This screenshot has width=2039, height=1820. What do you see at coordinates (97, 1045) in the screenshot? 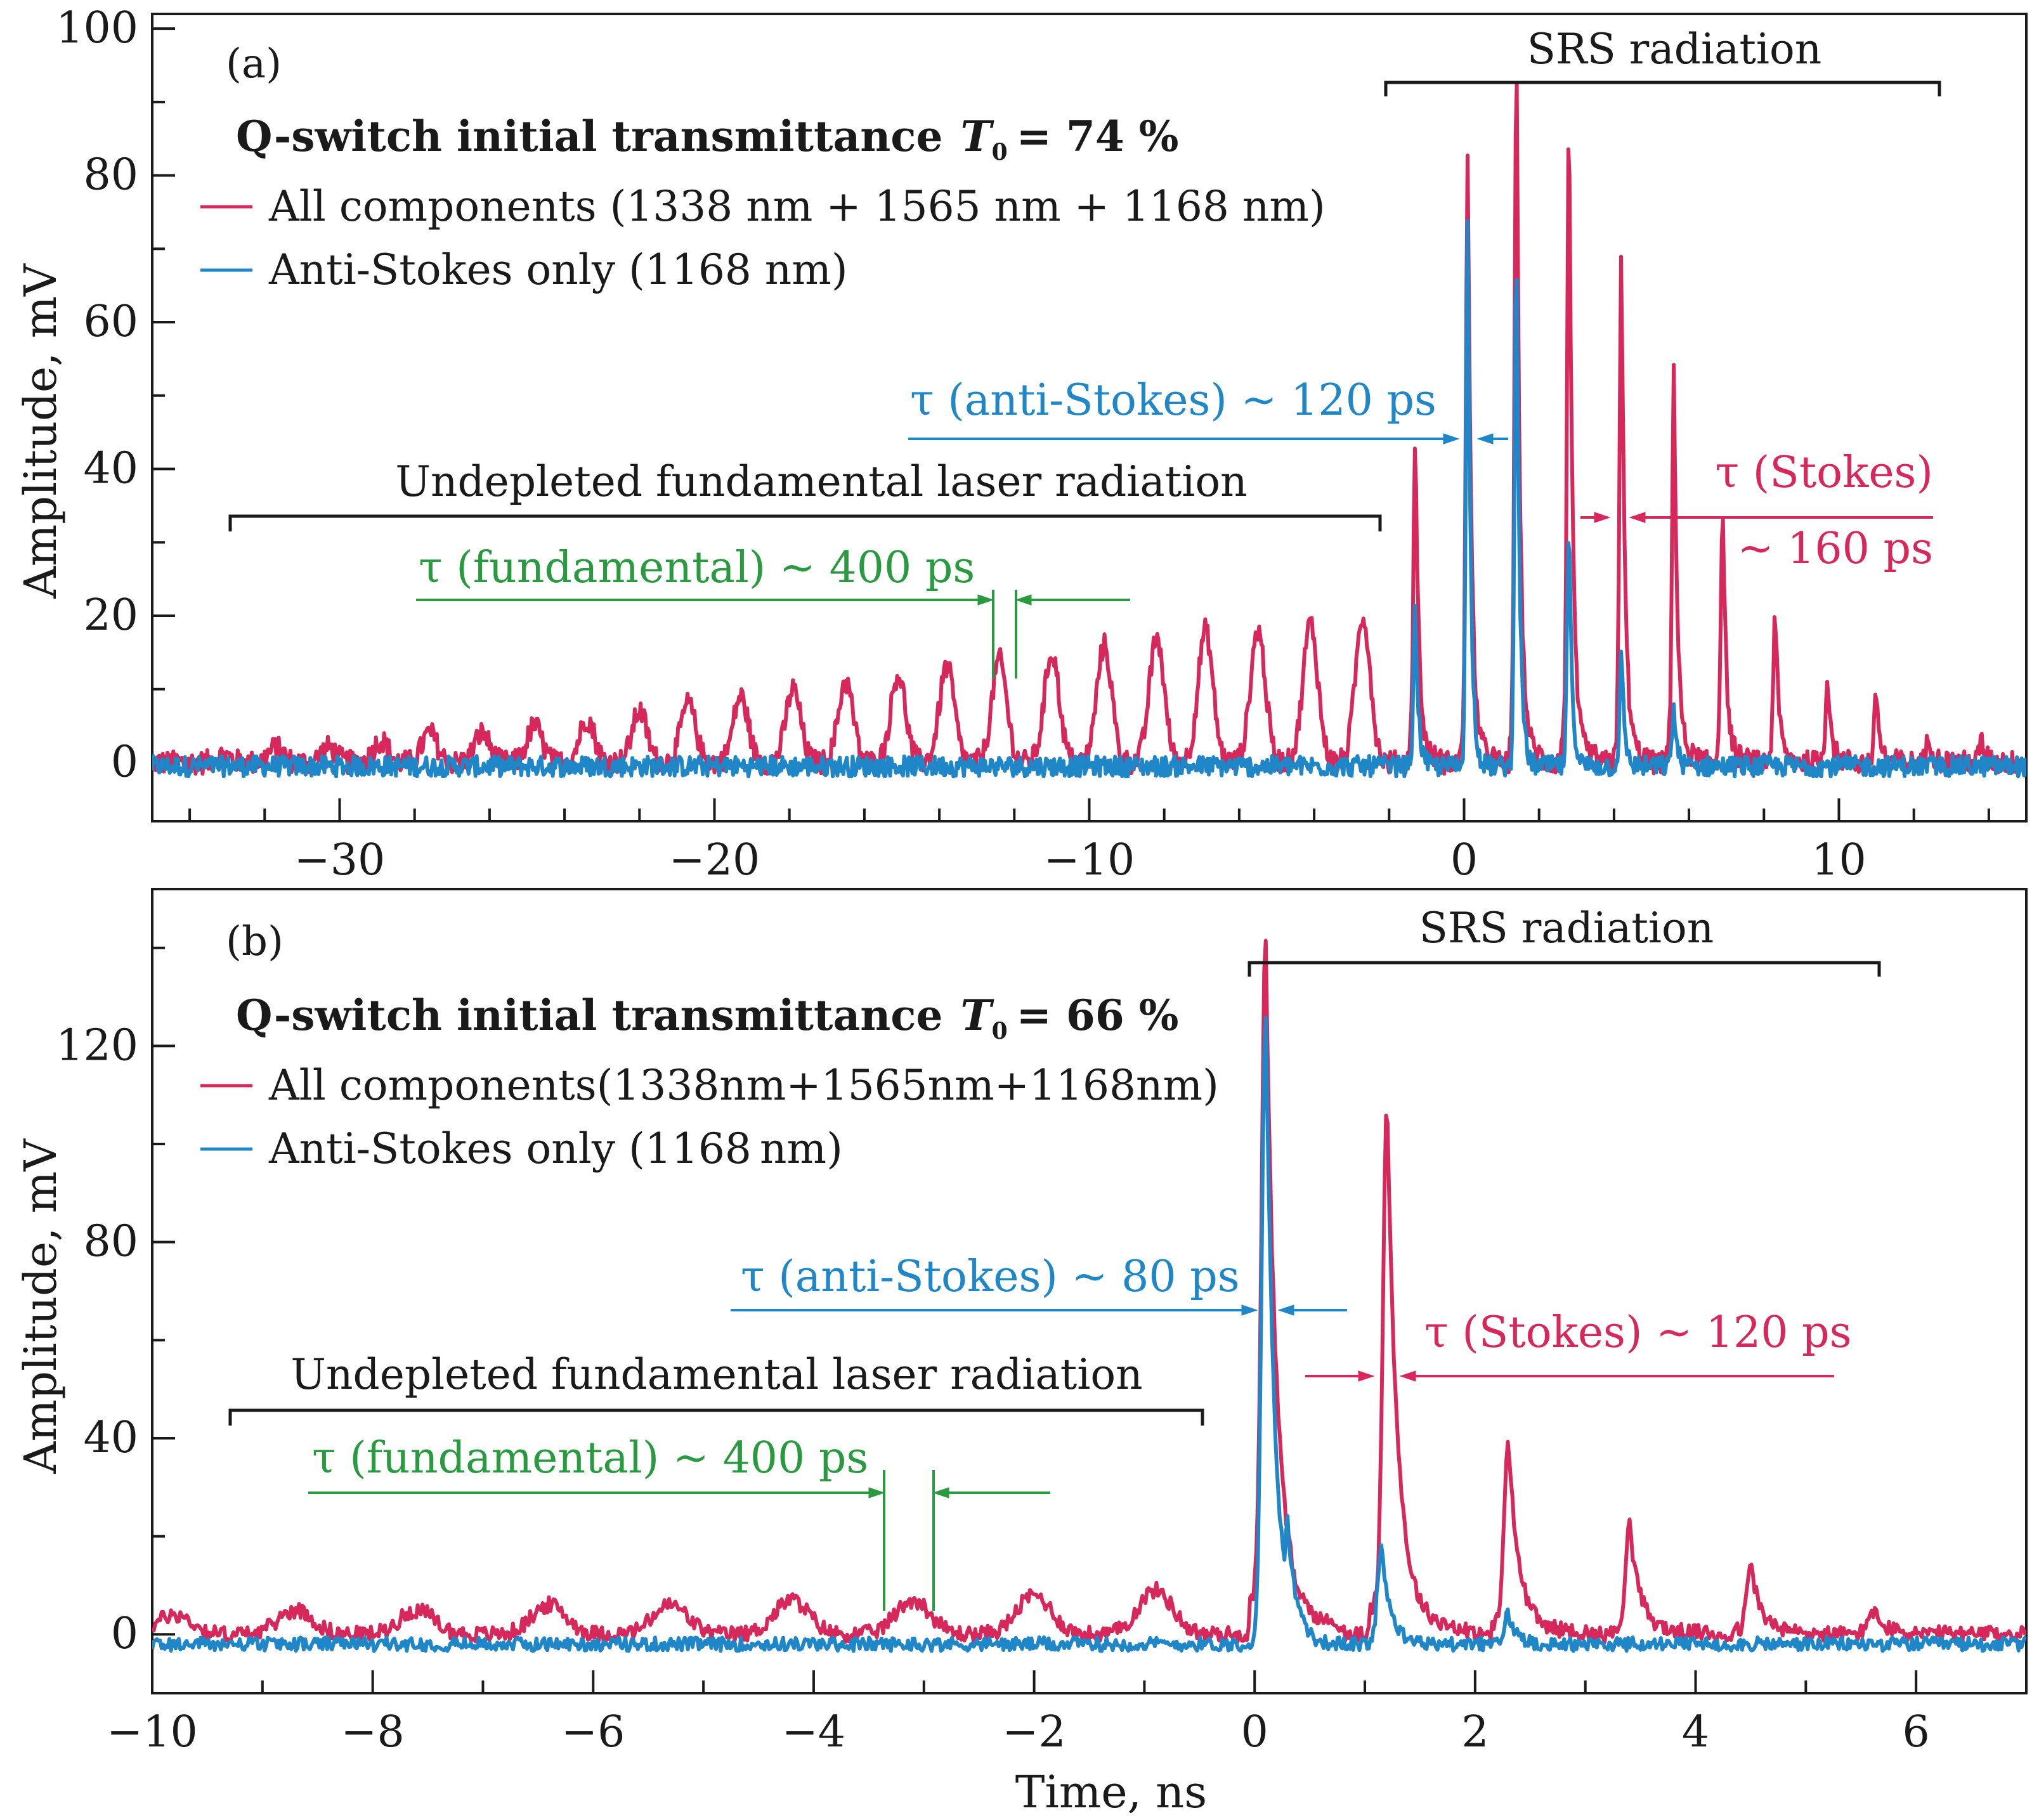
I see `y-tick-label: 120` at bounding box center [97, 1045].